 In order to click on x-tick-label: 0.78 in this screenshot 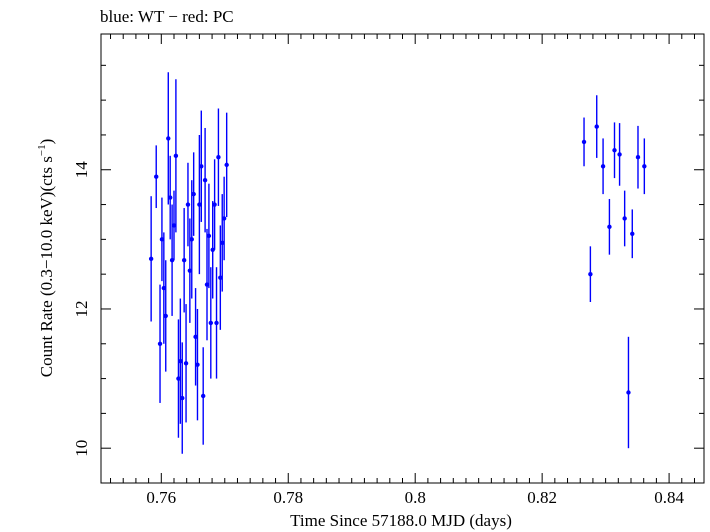, I will do `click(288, 497)`.